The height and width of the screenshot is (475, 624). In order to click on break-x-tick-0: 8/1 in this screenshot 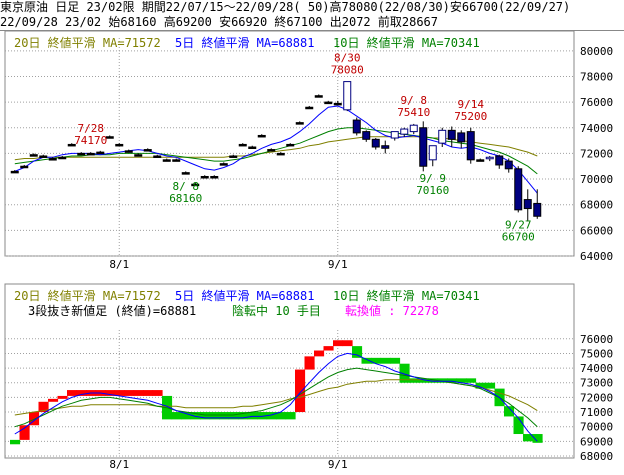, I will do `click(119, 464)`.